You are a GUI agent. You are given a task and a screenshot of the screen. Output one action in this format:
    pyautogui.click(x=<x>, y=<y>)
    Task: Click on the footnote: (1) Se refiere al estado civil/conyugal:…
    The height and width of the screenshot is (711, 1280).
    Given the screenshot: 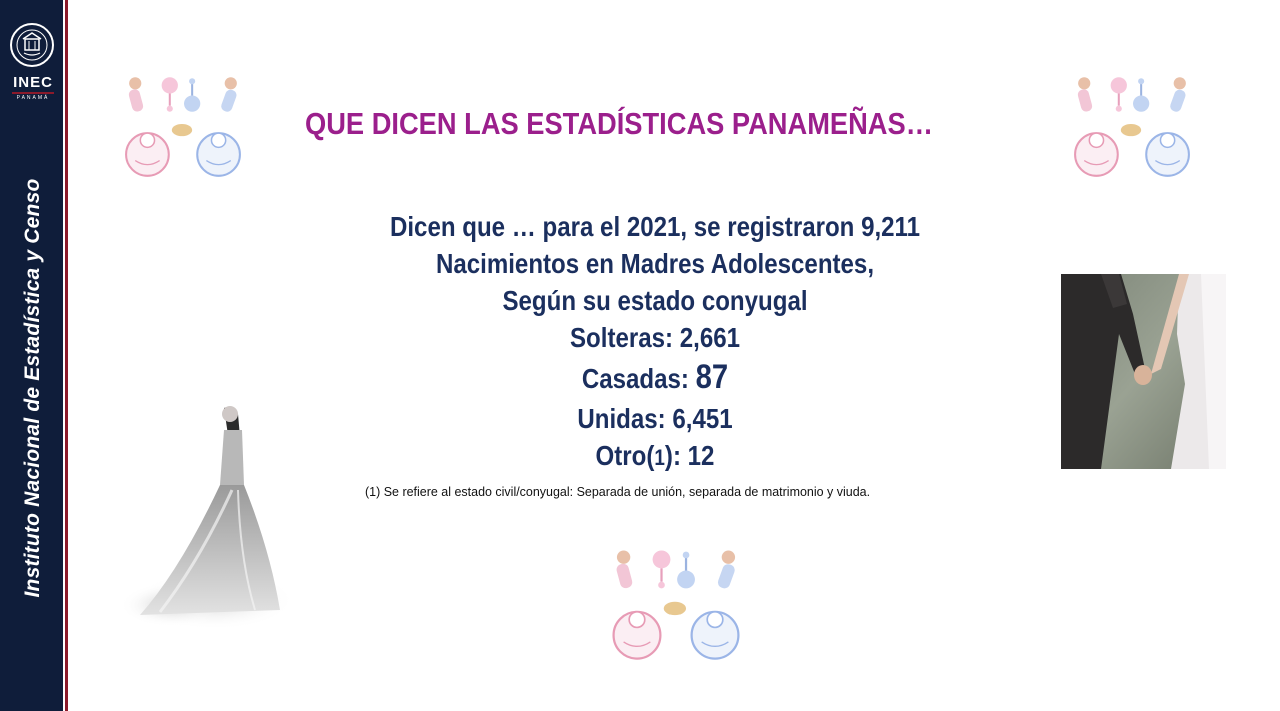 What is the action you would take?
    pyautogui.click(x=618, y=491)
    